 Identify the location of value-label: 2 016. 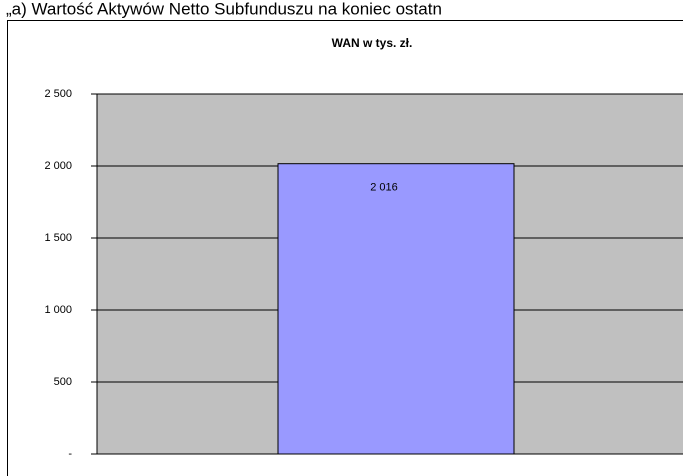
(384, 188).